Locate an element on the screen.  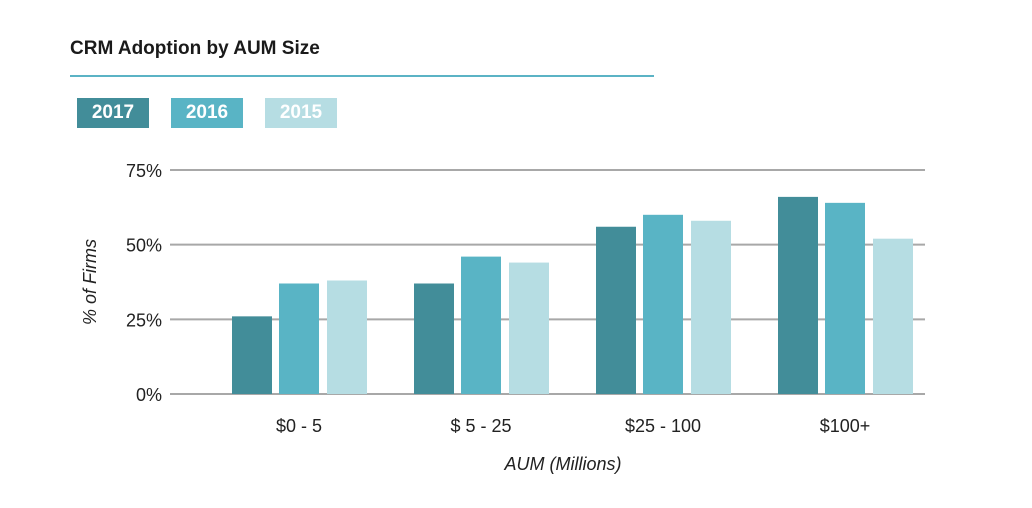
x-tick-label: $0 - 5 is located at coordinates (299, 426).